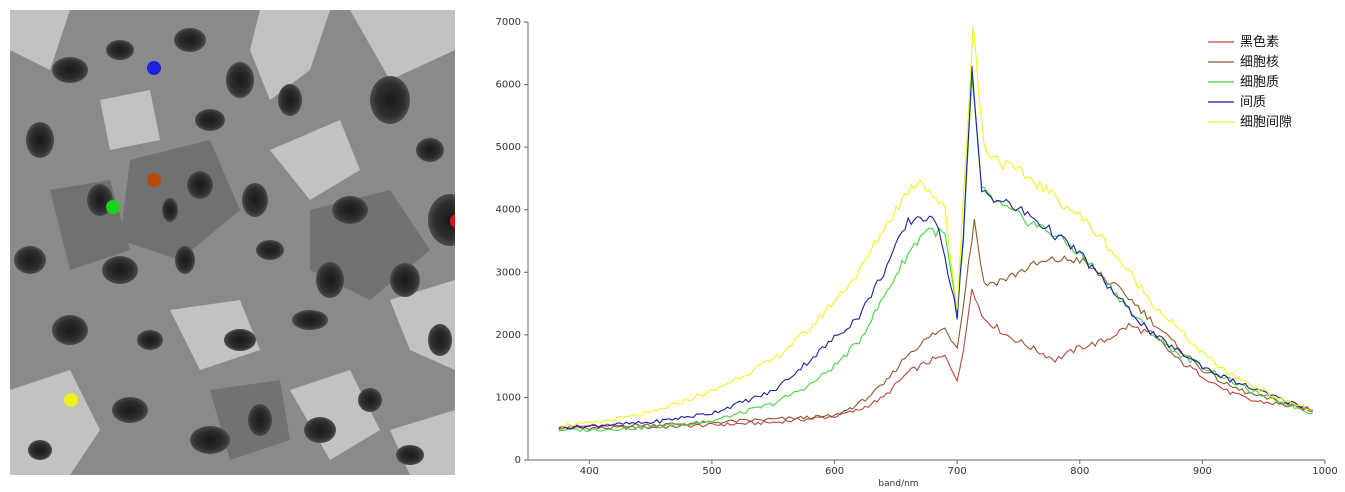 The width and height of the screenshot is (1345, 492). I want to click on legend-label: 细胞质, so click(1259, 82).